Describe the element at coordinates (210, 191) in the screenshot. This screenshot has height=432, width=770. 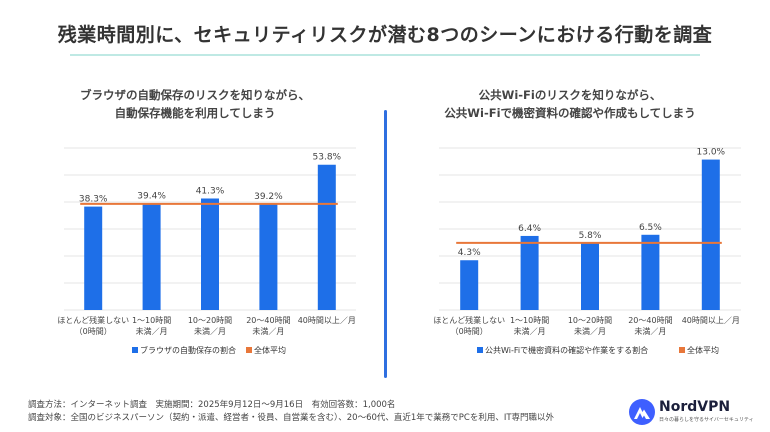
I see `bar-value-label: 41.3%` at that location.